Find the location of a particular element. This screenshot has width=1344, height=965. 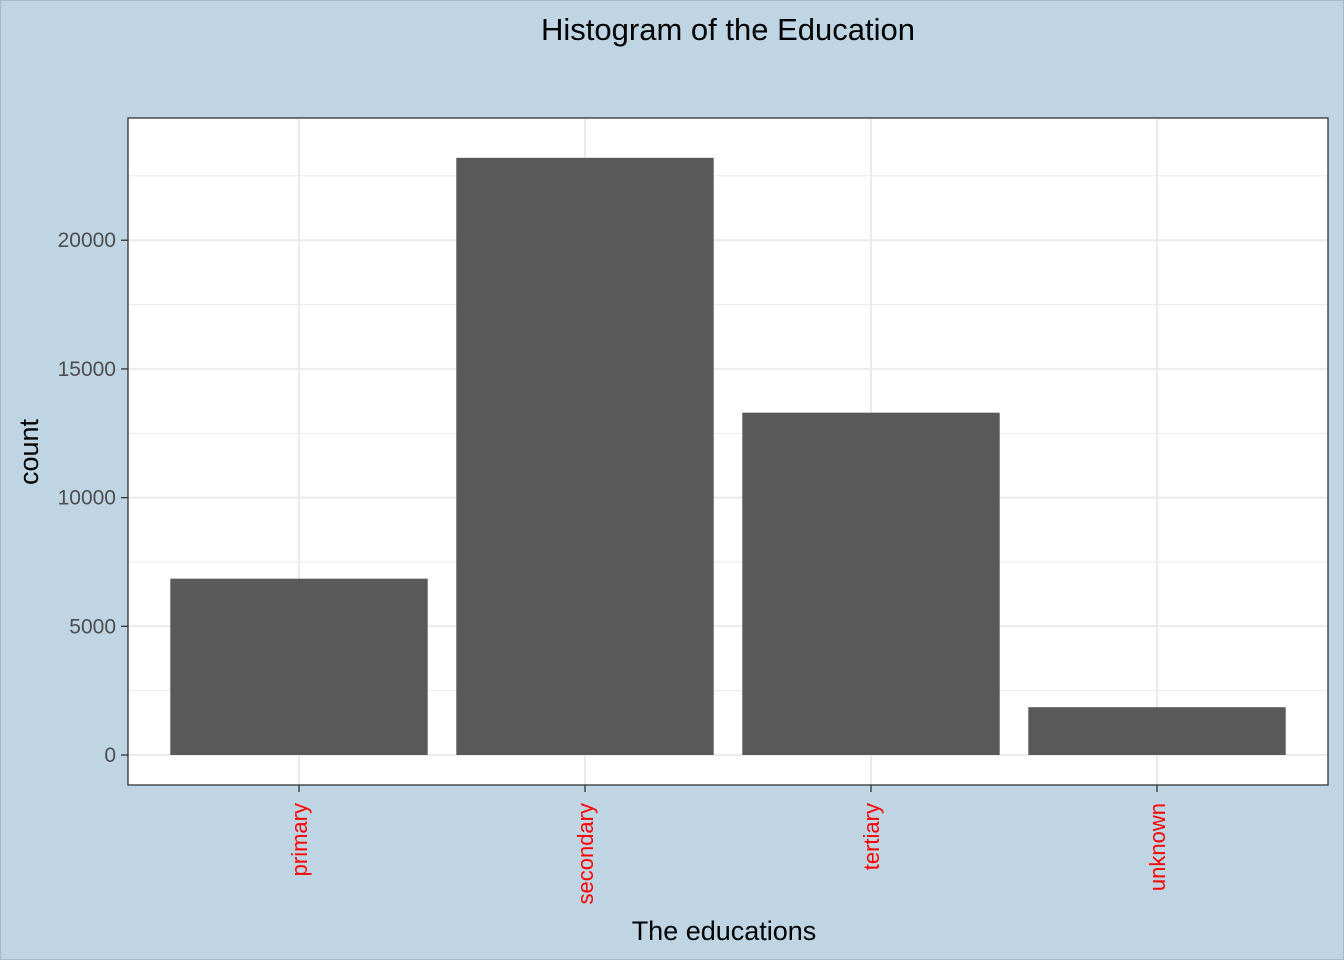

bar-unknown is located at coordinates (1157, 731).